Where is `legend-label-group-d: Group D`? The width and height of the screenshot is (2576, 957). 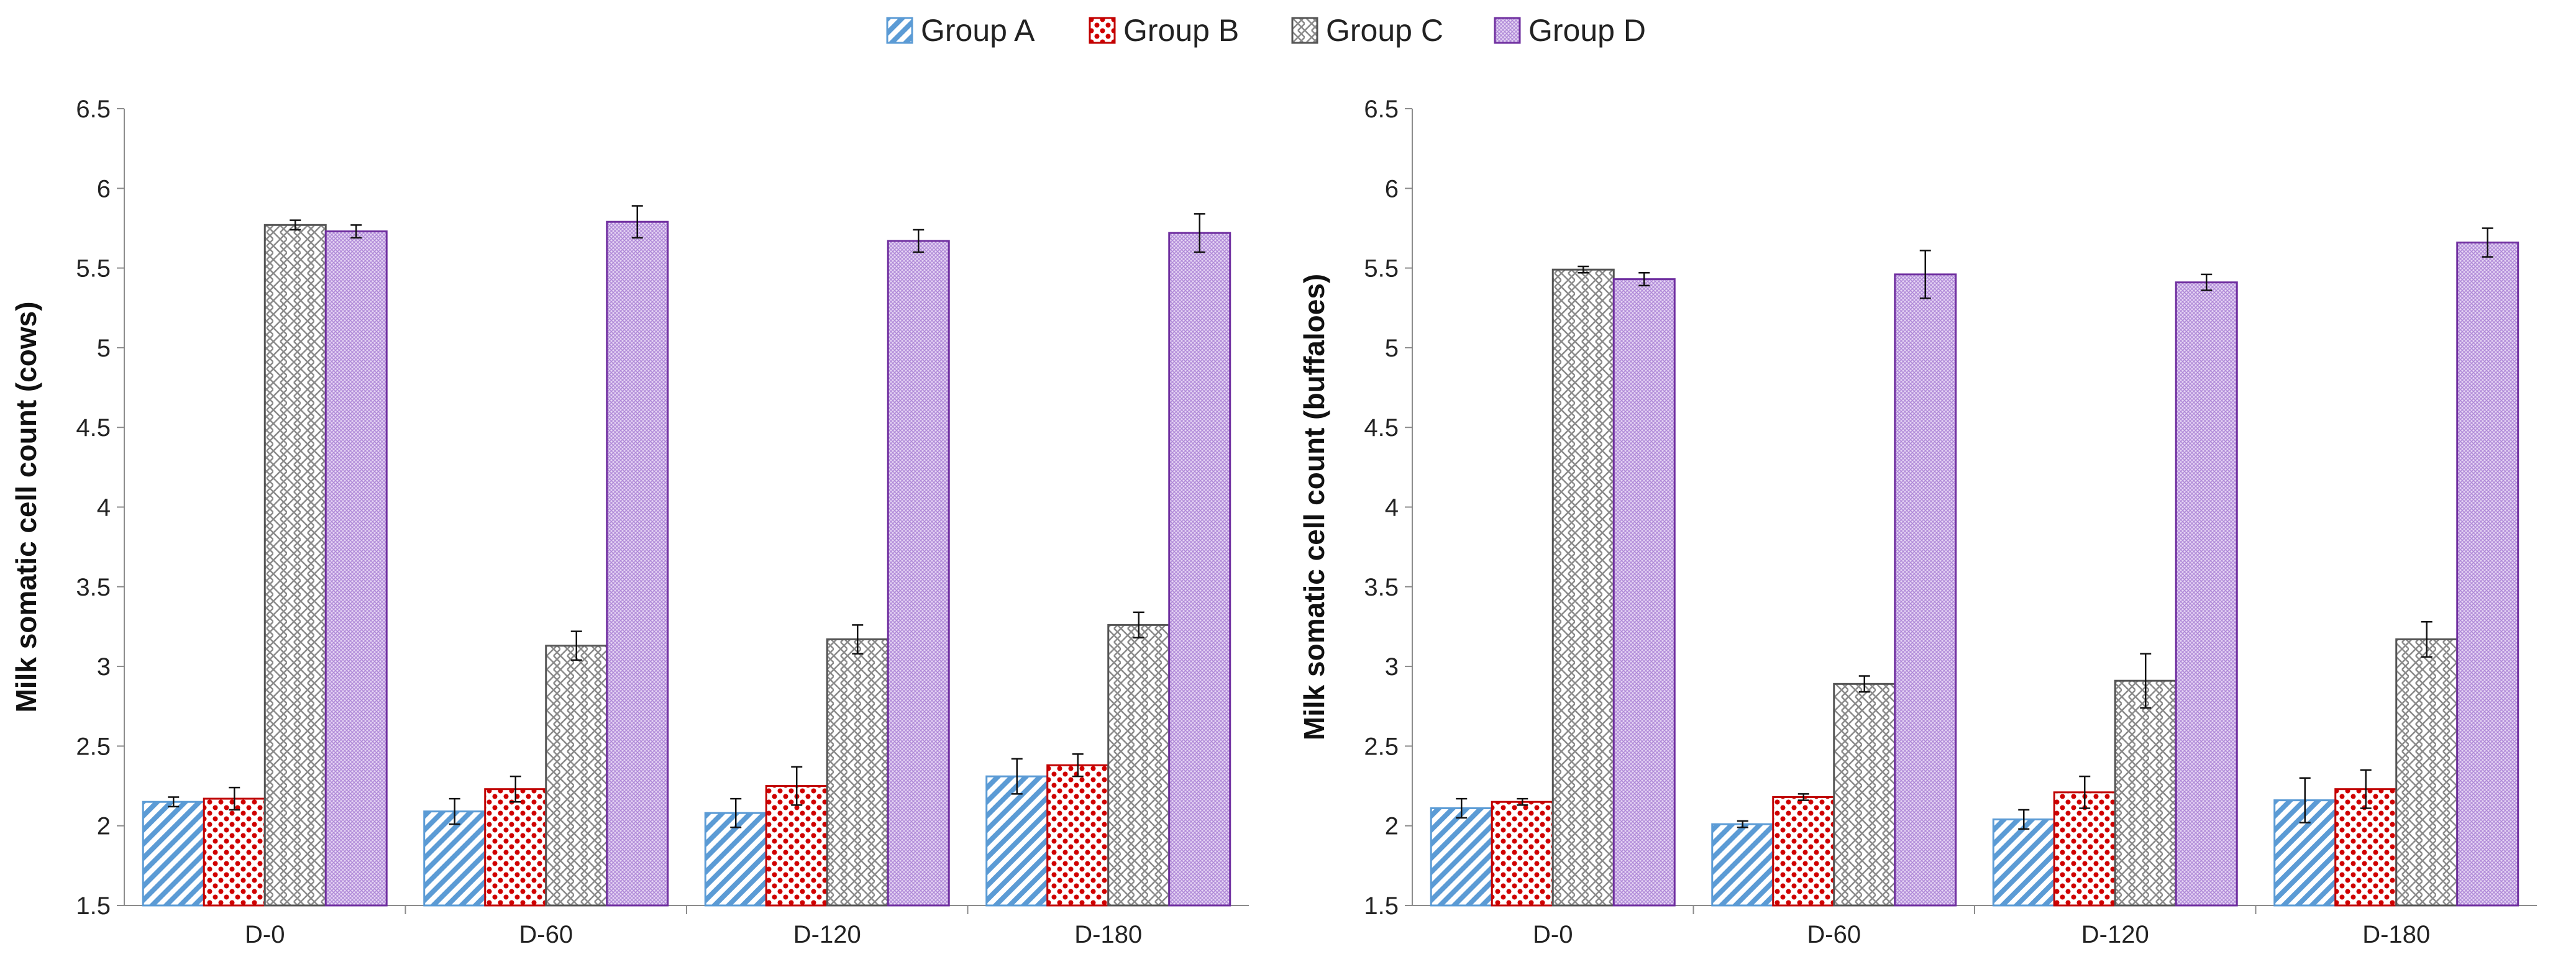 legend-label-group-d: Group D is located at coordinates (1587, 30).